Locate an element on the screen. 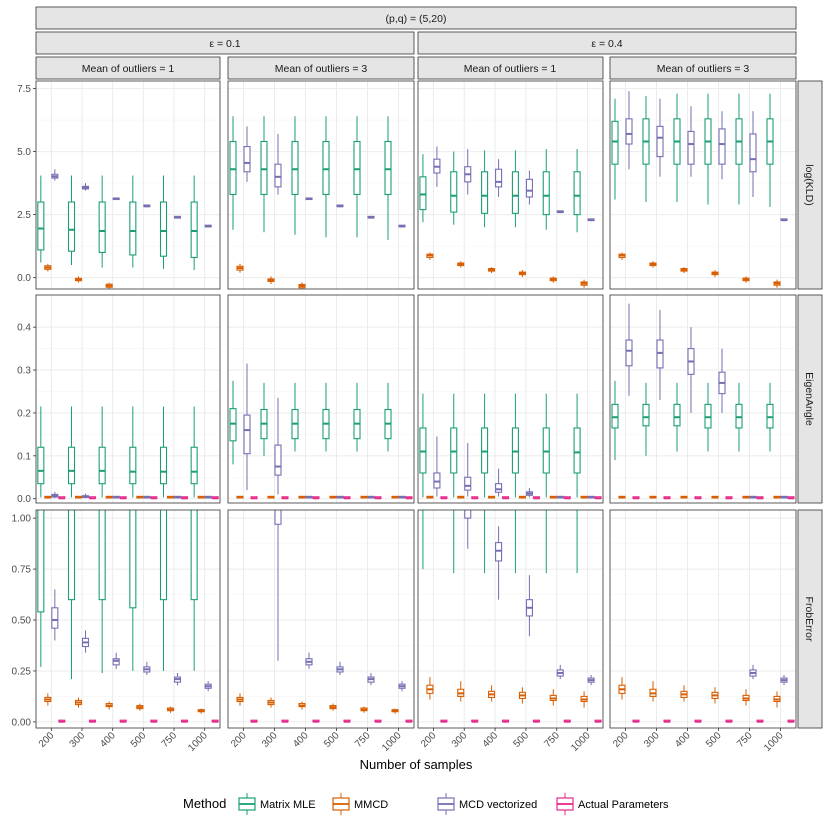 This screenshot has height=830, width=830. top-strip-label: (p,q) = (5,20) is located at coordinates (416, 19).